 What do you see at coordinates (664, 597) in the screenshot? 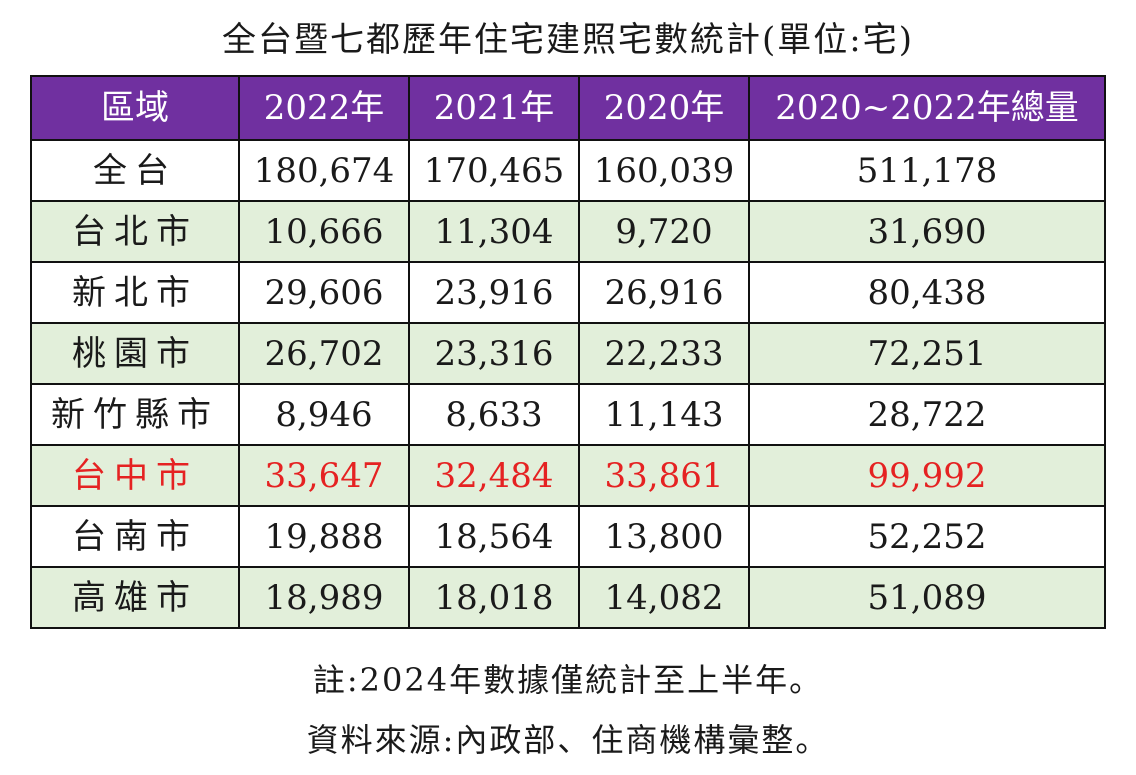
I see `value-cell-2020: 14,082` at bounding box center [664, 597].